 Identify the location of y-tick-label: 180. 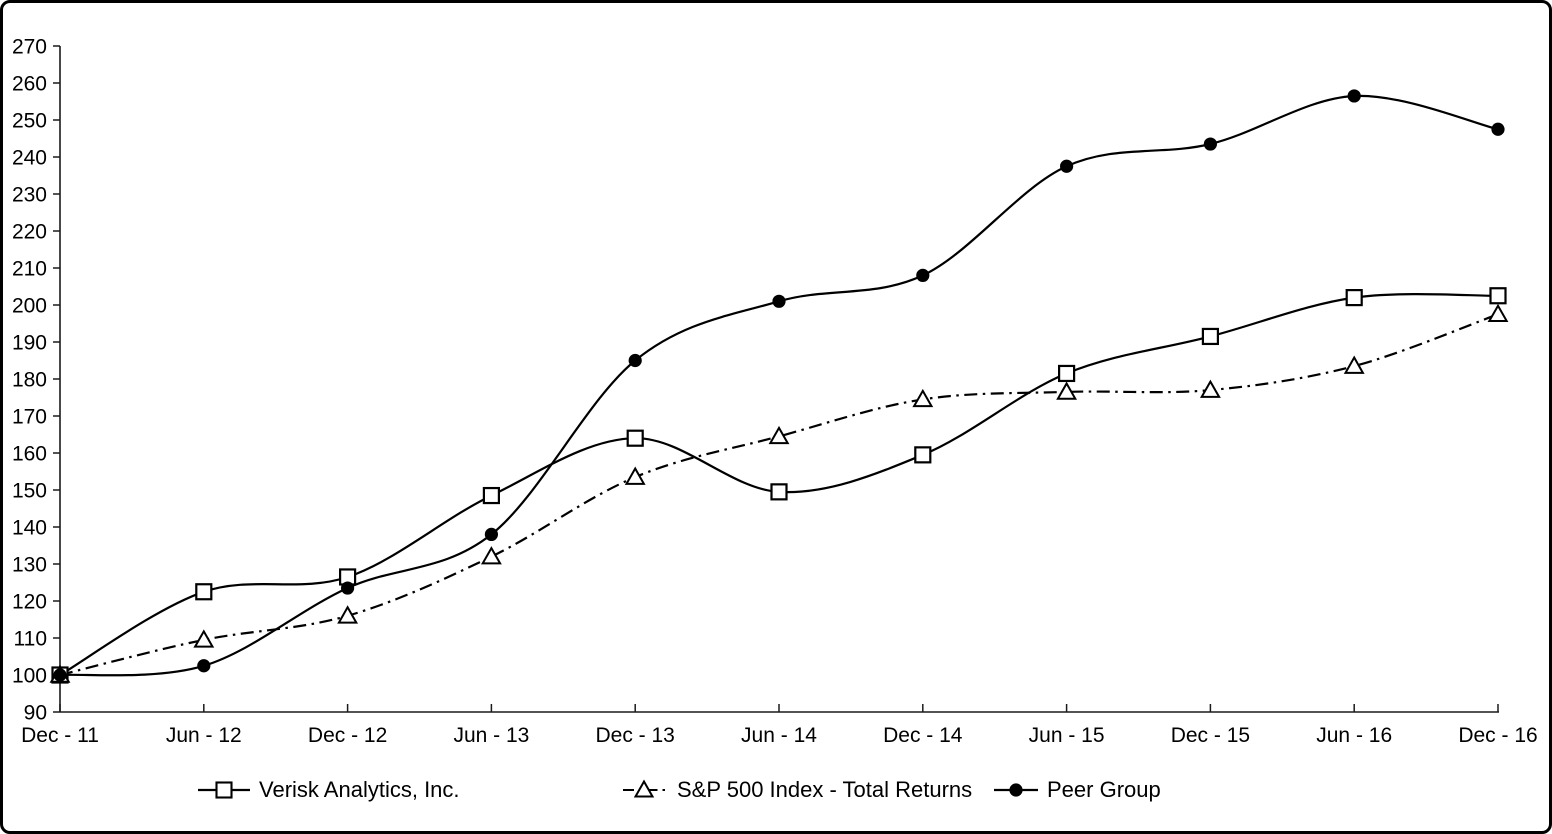
(29, 380).